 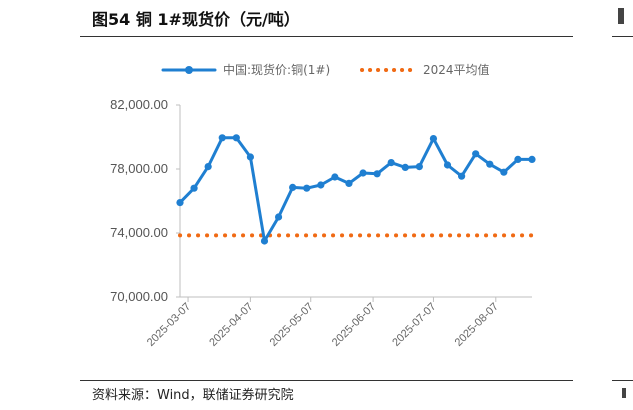 I want to click on y-tick-label: 78,000.00, so click(x=139, y=168).